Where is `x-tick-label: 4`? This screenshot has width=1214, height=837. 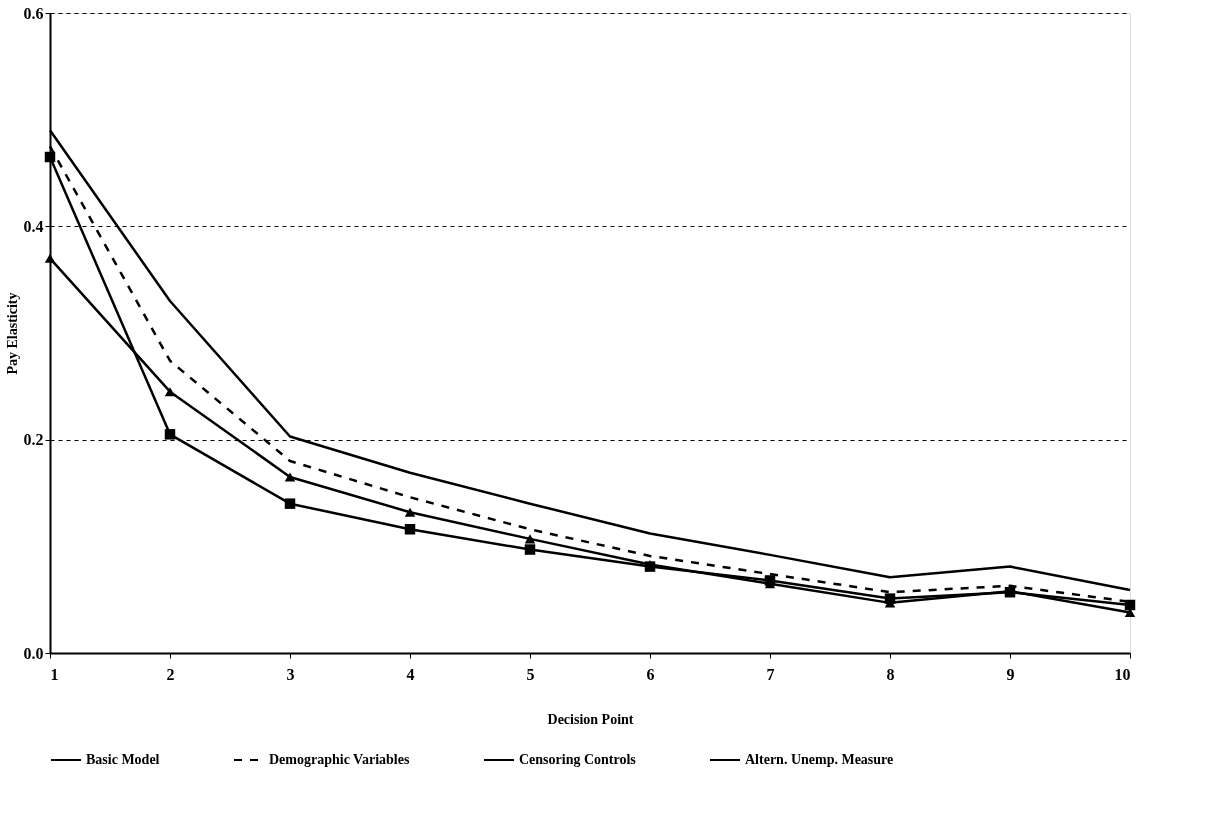
x-tick-label: 4 is located at coordinates (410, 674).